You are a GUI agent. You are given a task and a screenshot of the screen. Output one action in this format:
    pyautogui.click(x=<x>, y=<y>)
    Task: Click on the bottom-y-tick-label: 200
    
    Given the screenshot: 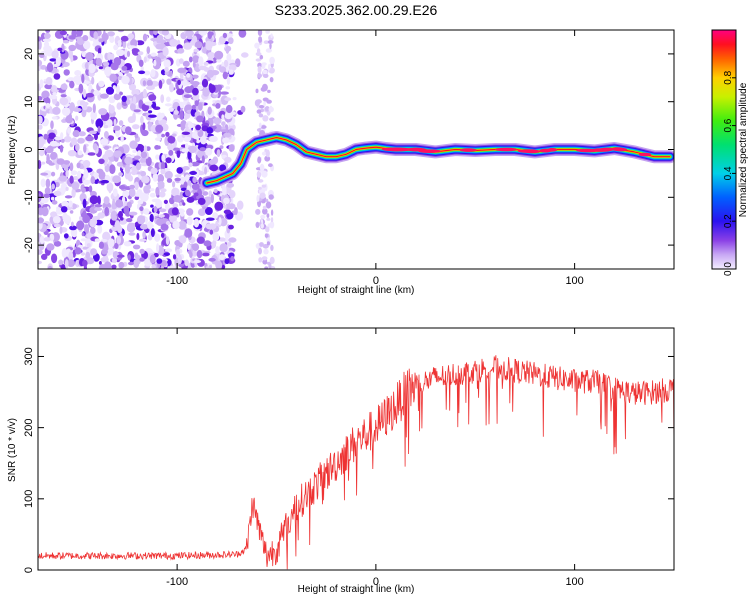 What is the action you would take?
    pyautogui.click(x=29, y=427)
    